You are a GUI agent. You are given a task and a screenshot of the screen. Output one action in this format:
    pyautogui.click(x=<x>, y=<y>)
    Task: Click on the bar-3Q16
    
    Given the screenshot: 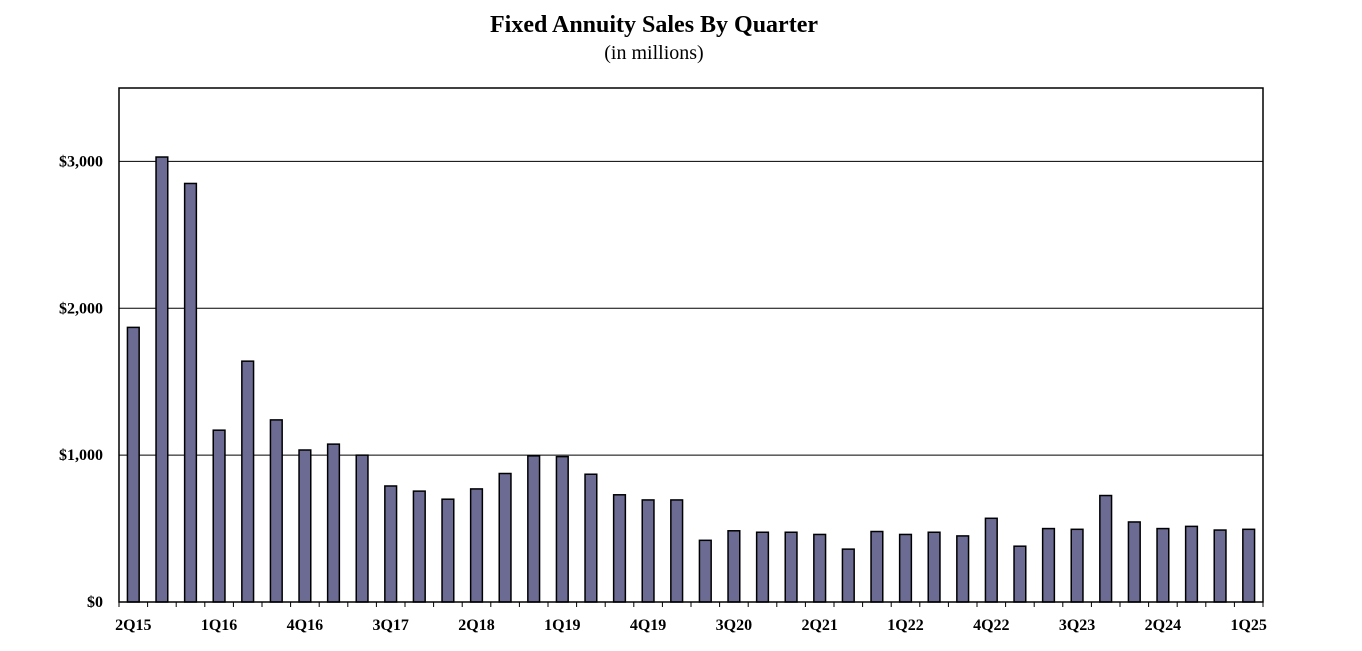 What is the action you would take?
    pyautogui.click(x=276, y=511)
    